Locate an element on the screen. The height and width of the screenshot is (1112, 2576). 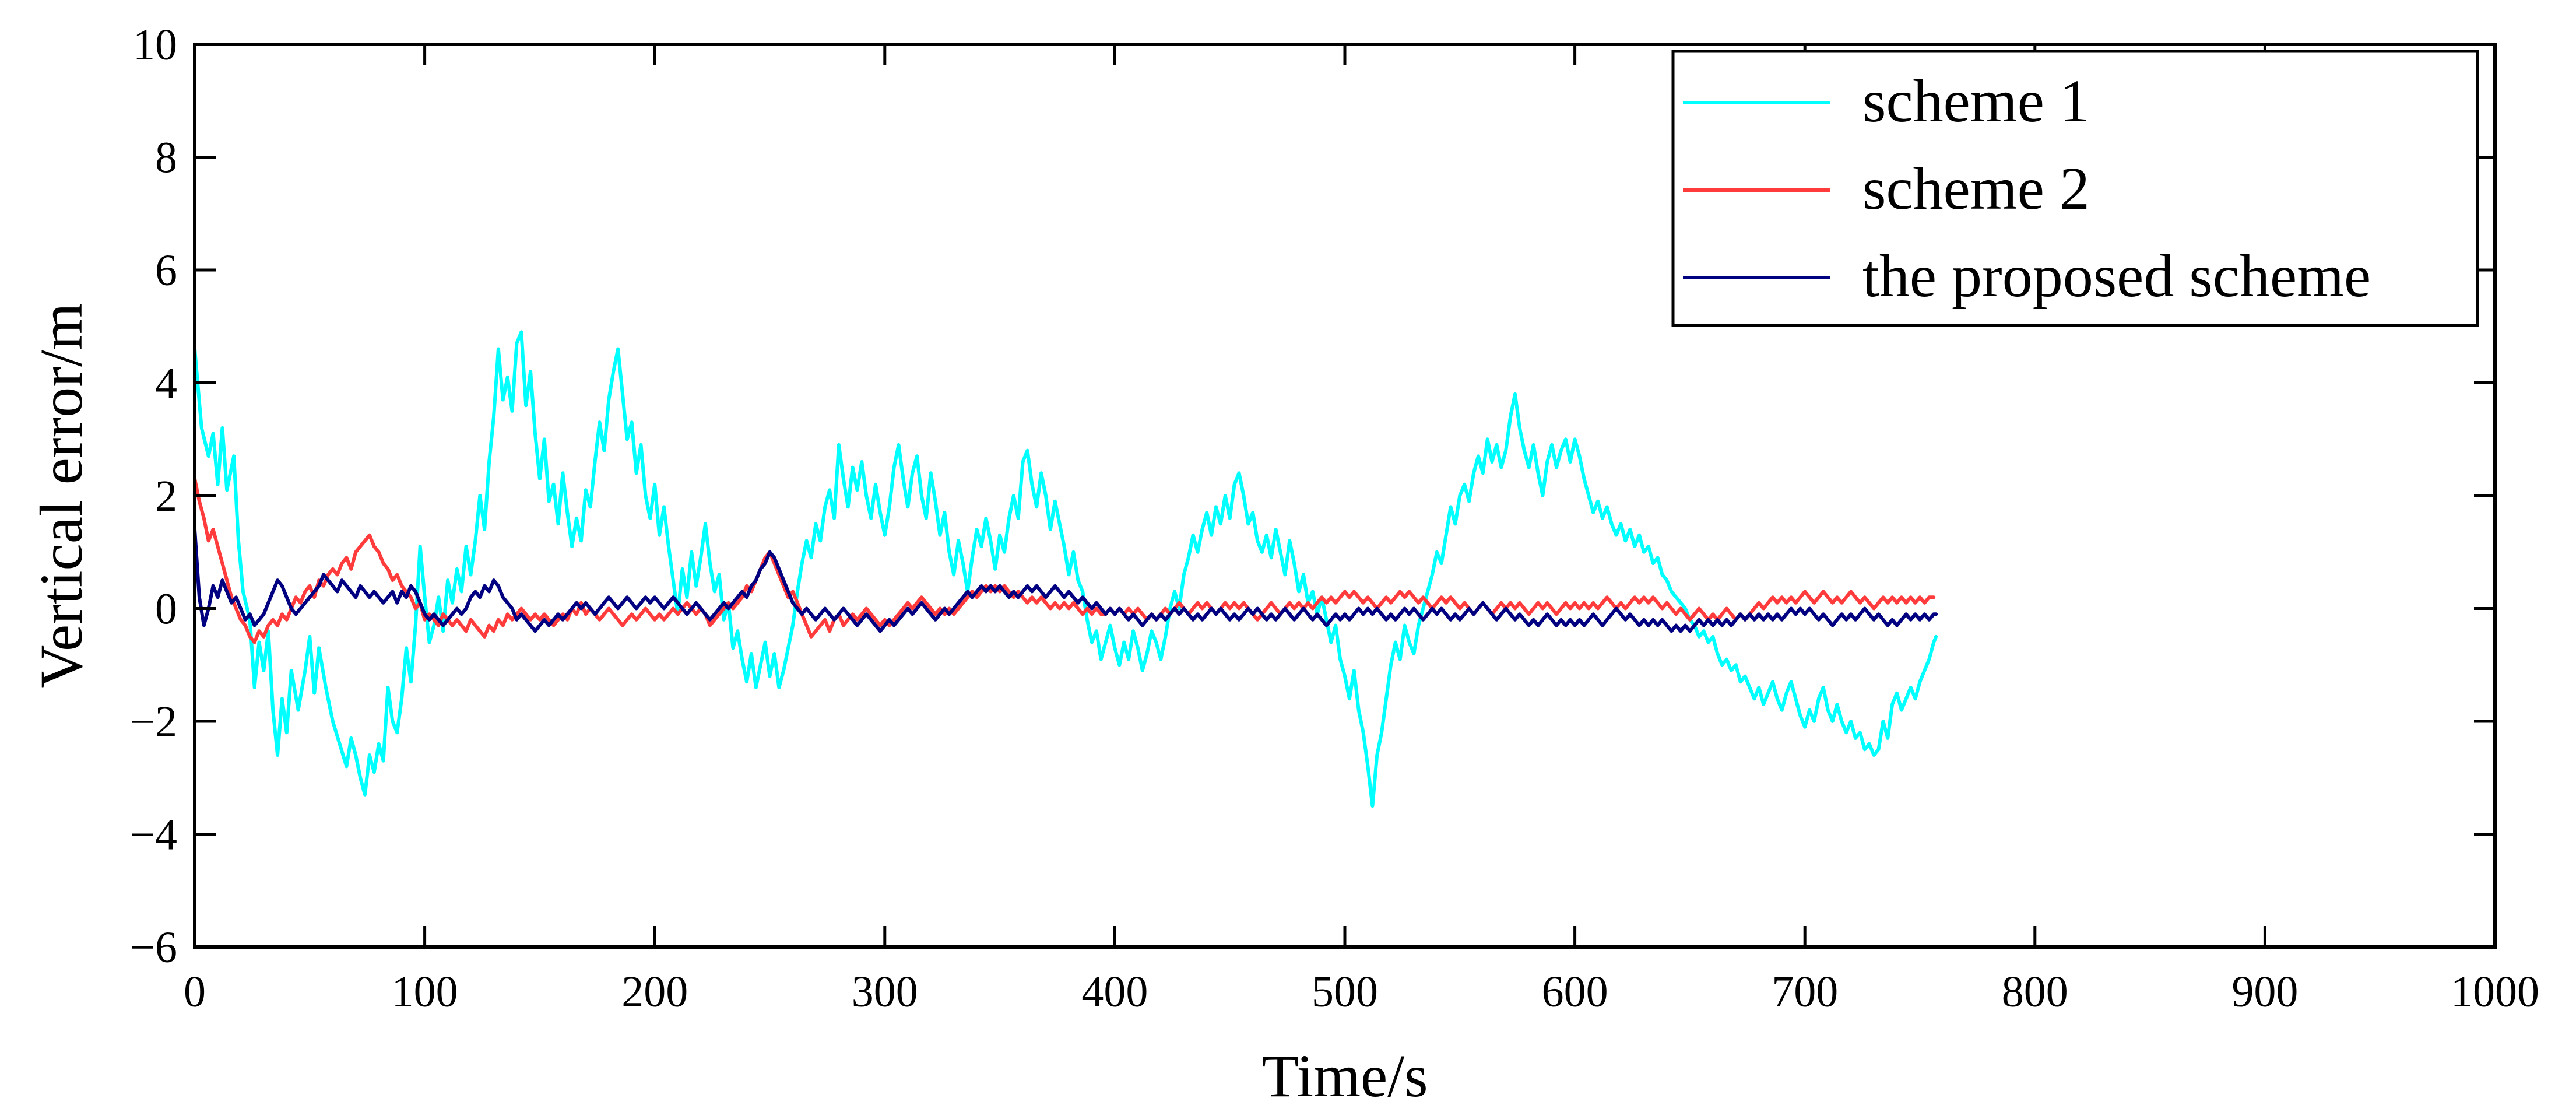
x-tick-label: 1000 is located at coordinates (2495, 991).